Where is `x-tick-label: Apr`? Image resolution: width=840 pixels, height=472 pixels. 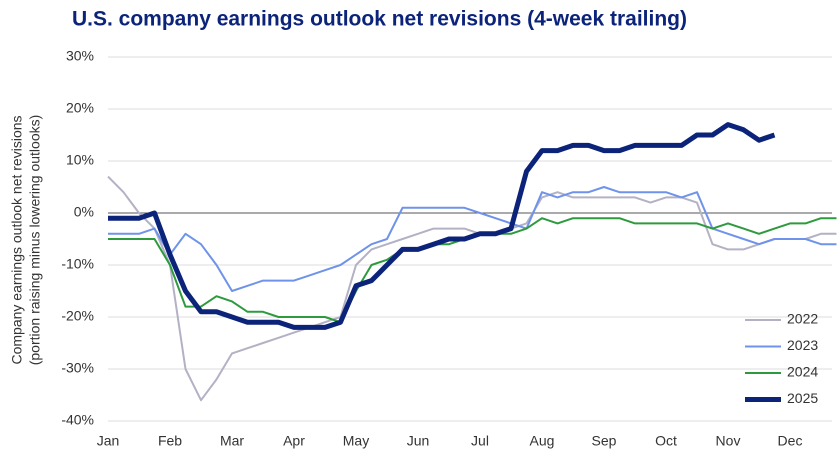 x-tick-label: Apr is located at coordinates (294, 441).